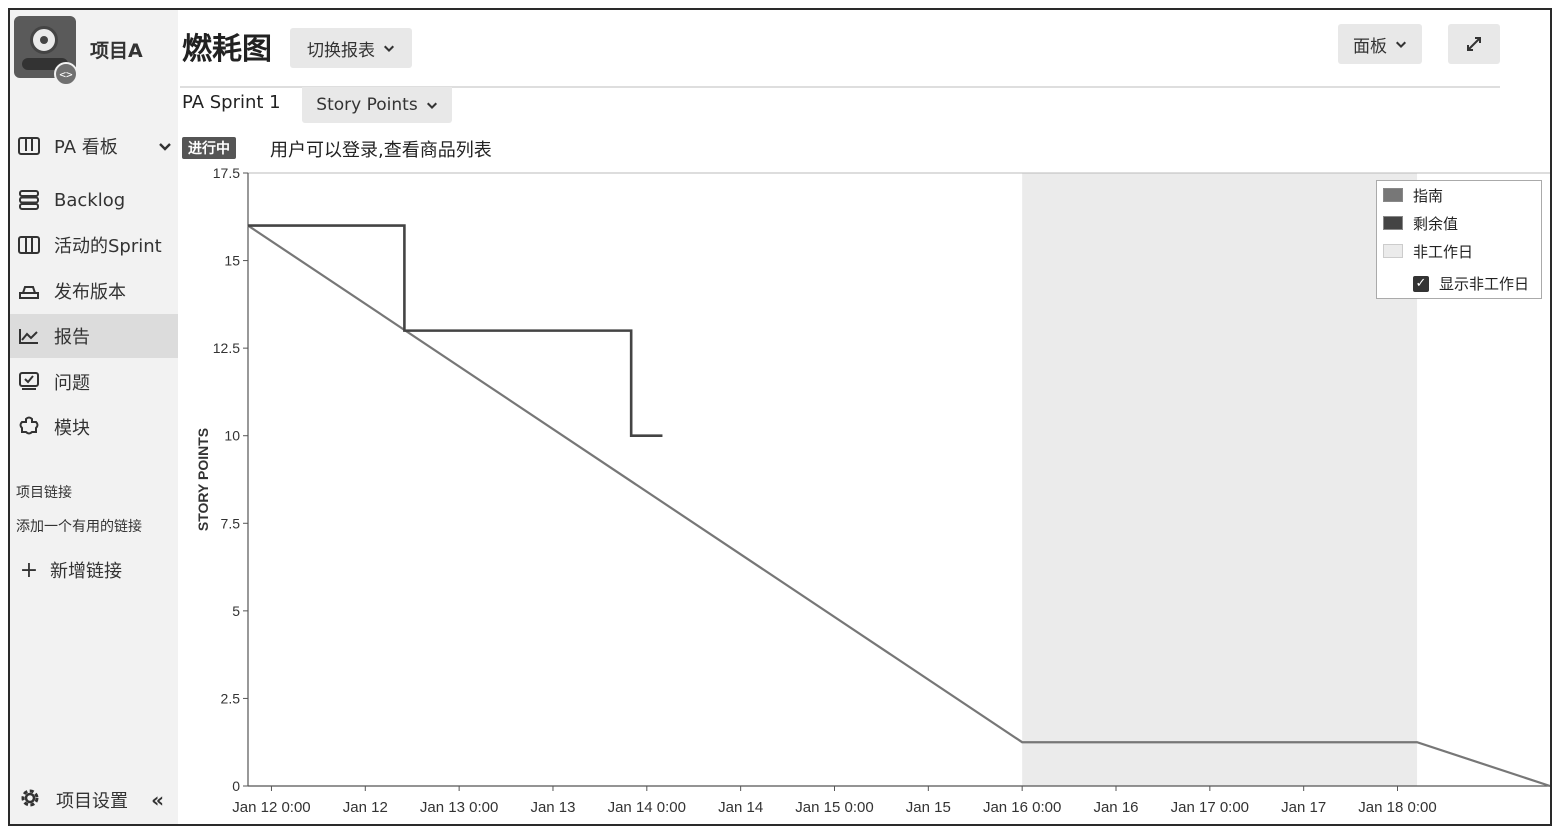 This screenshot has height=834, width=1560. Describe the element at coordinates (29, 200) in the screenshot. I see `backlog-icon` at that location.